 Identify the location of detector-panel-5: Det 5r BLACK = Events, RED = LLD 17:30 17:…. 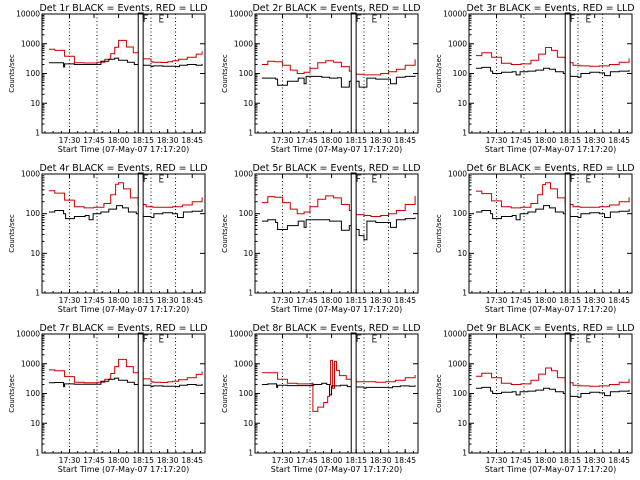
(321, 238).